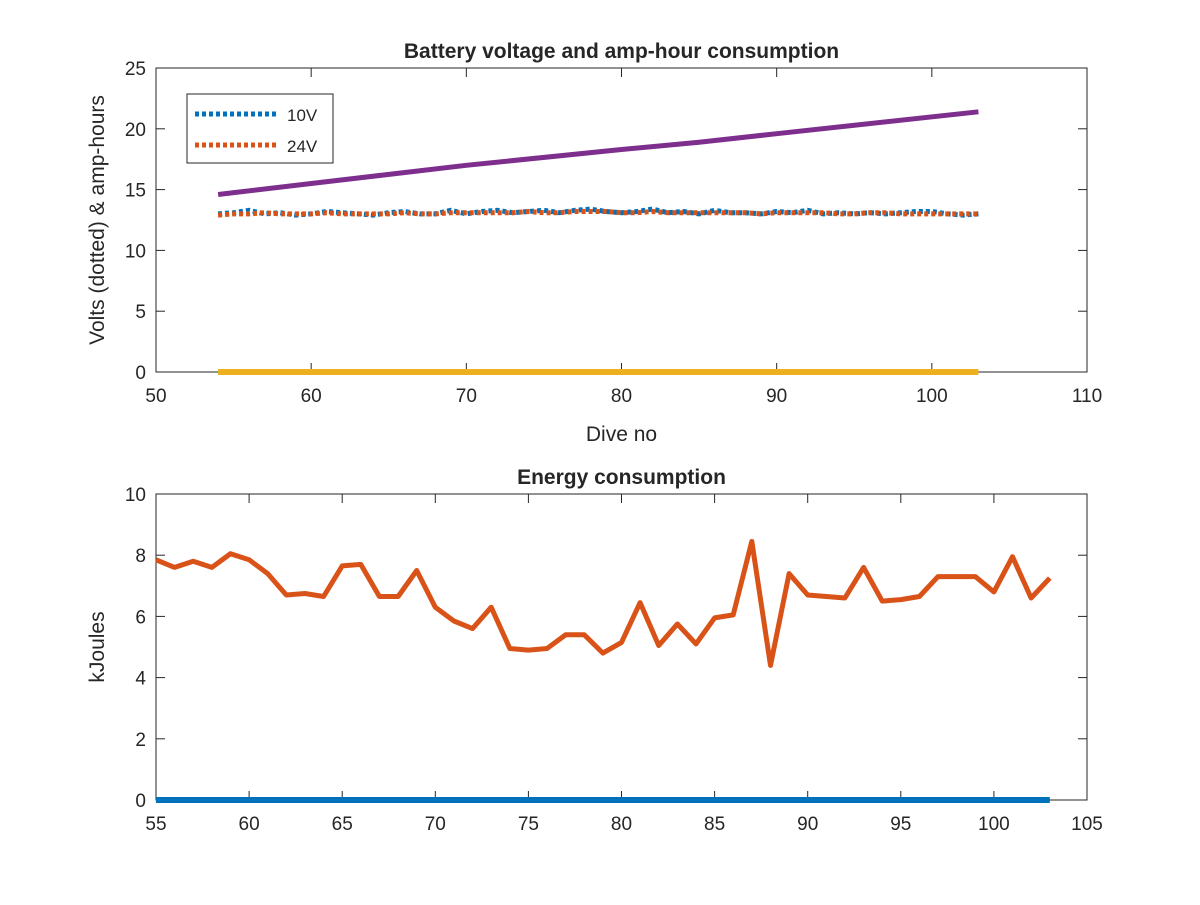 The height and width of the screenshot is (905, 1200). Describe the element at coordinates (302, 115) in the screenshot. I see `legend-label: 10V` at that location.